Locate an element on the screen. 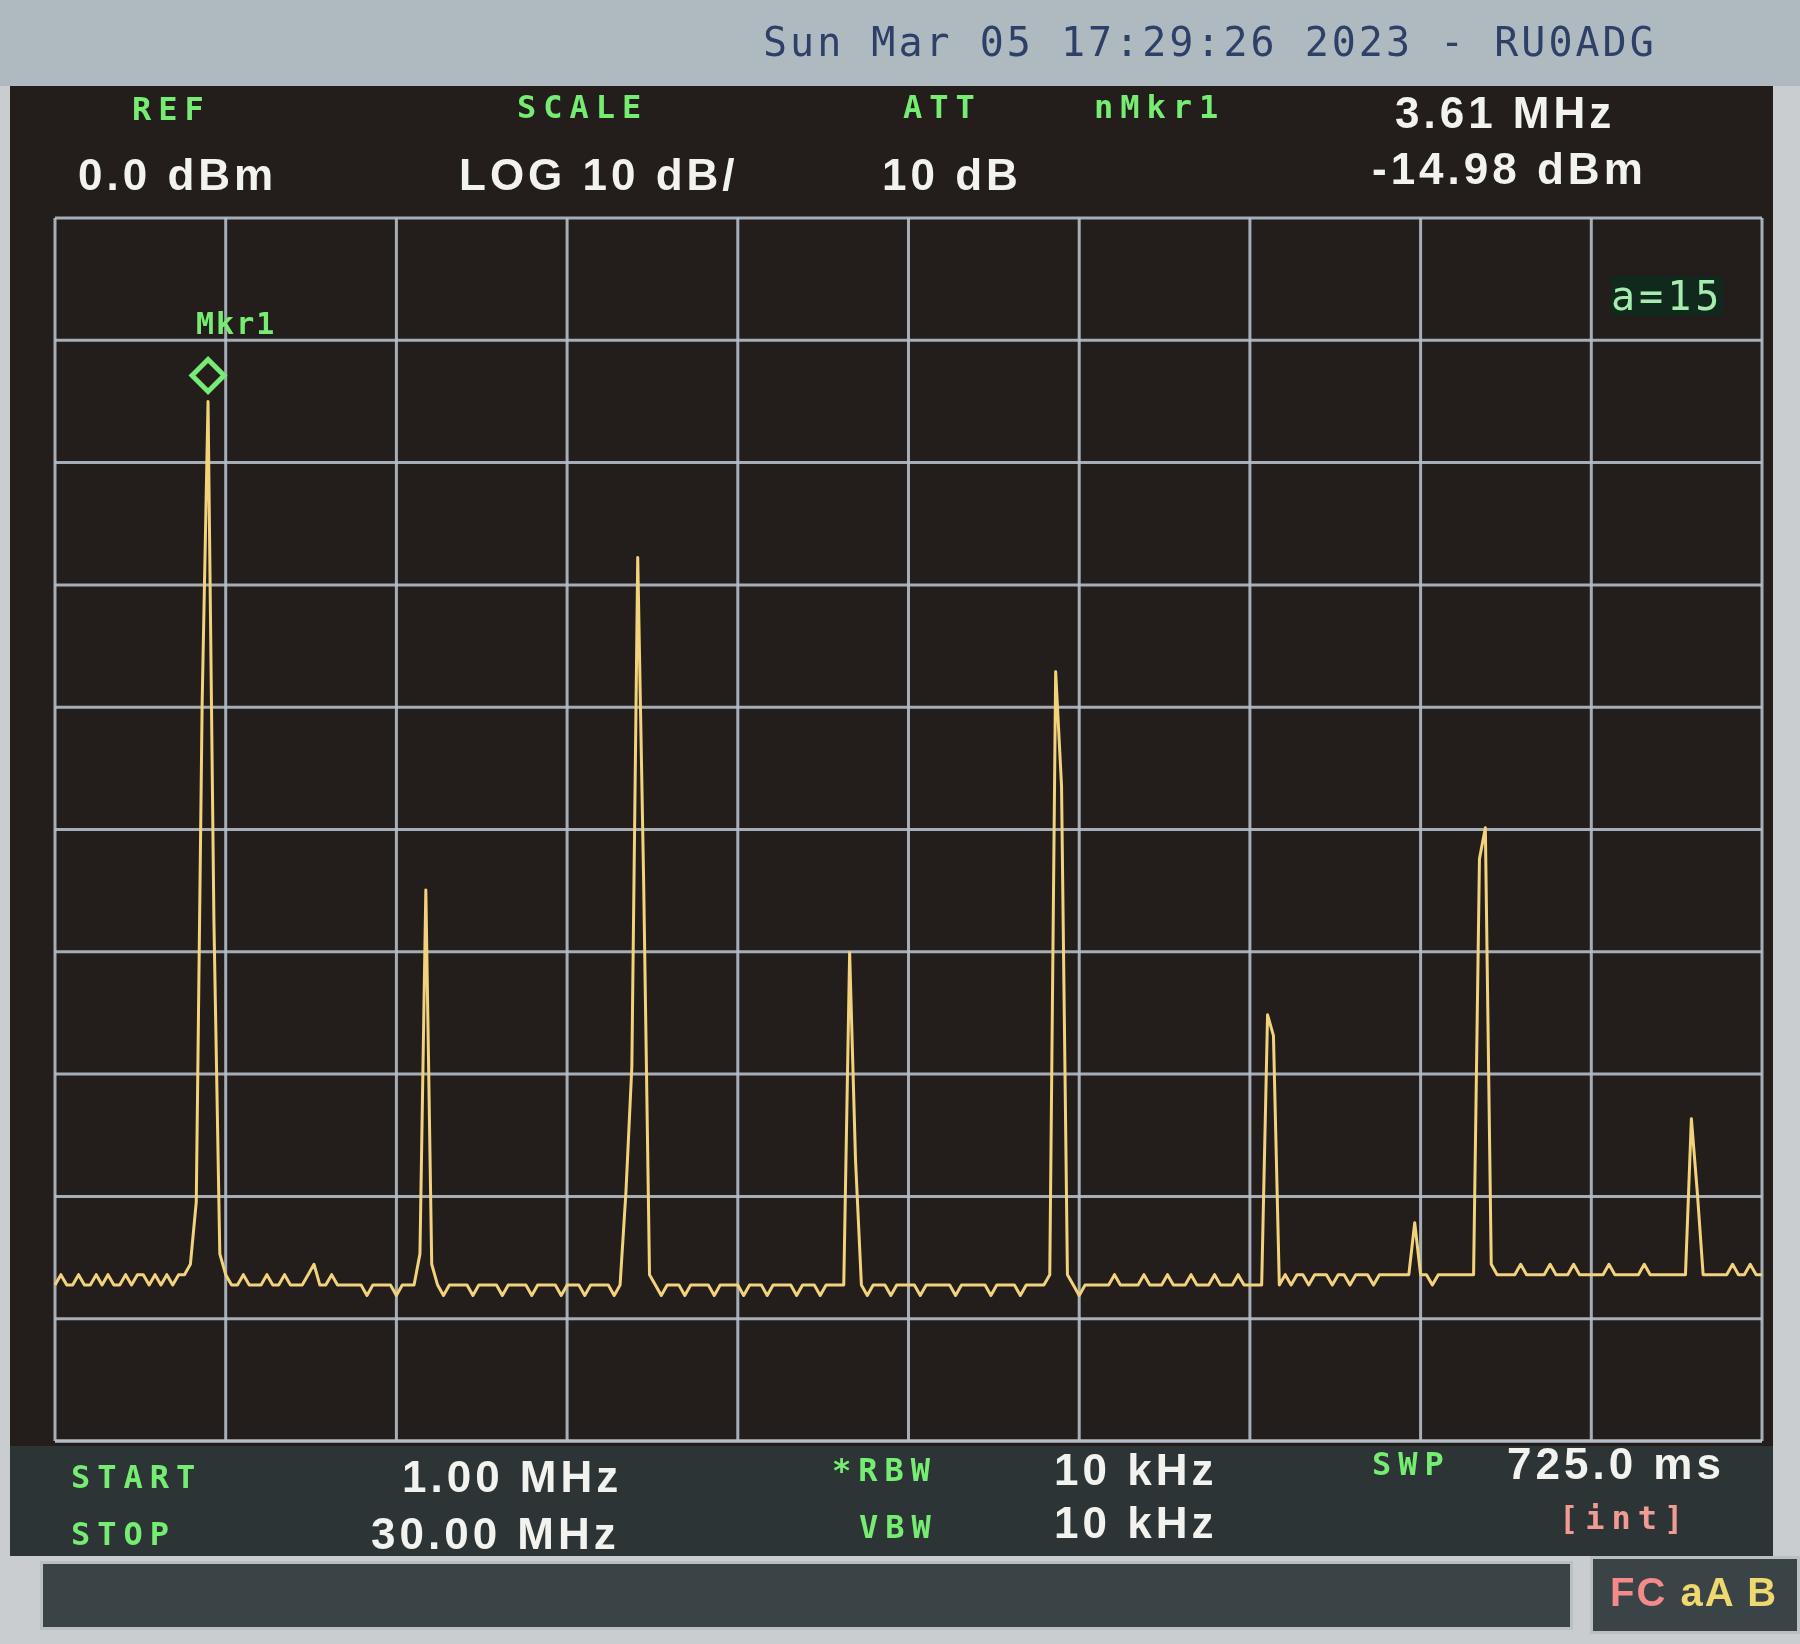 The width and height of the screenshot is (1800, 1644). text: *RBW is located at coordinates (885, 1470).